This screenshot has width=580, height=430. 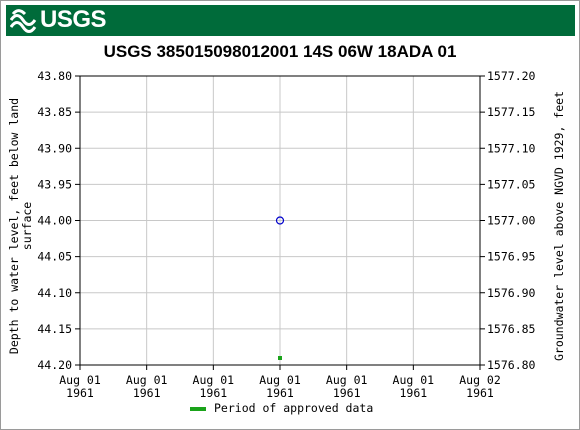 I want to click on y-tick-label-right: 1576.95, so click(x=511, y=257).